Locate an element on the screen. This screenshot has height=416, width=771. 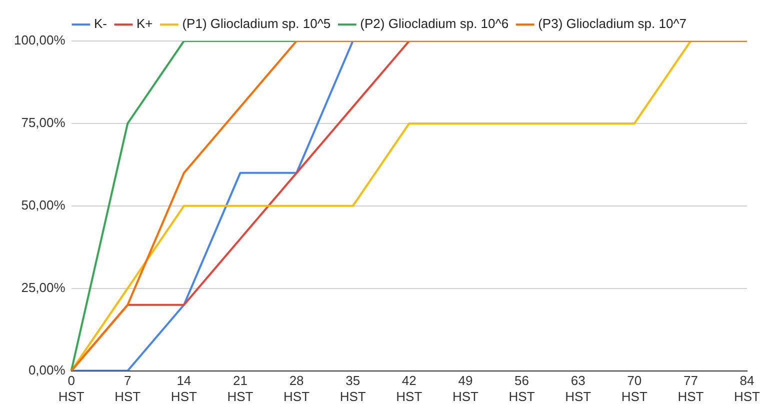
x-tick-label: 70 HST is located at coordinates (634, 388).